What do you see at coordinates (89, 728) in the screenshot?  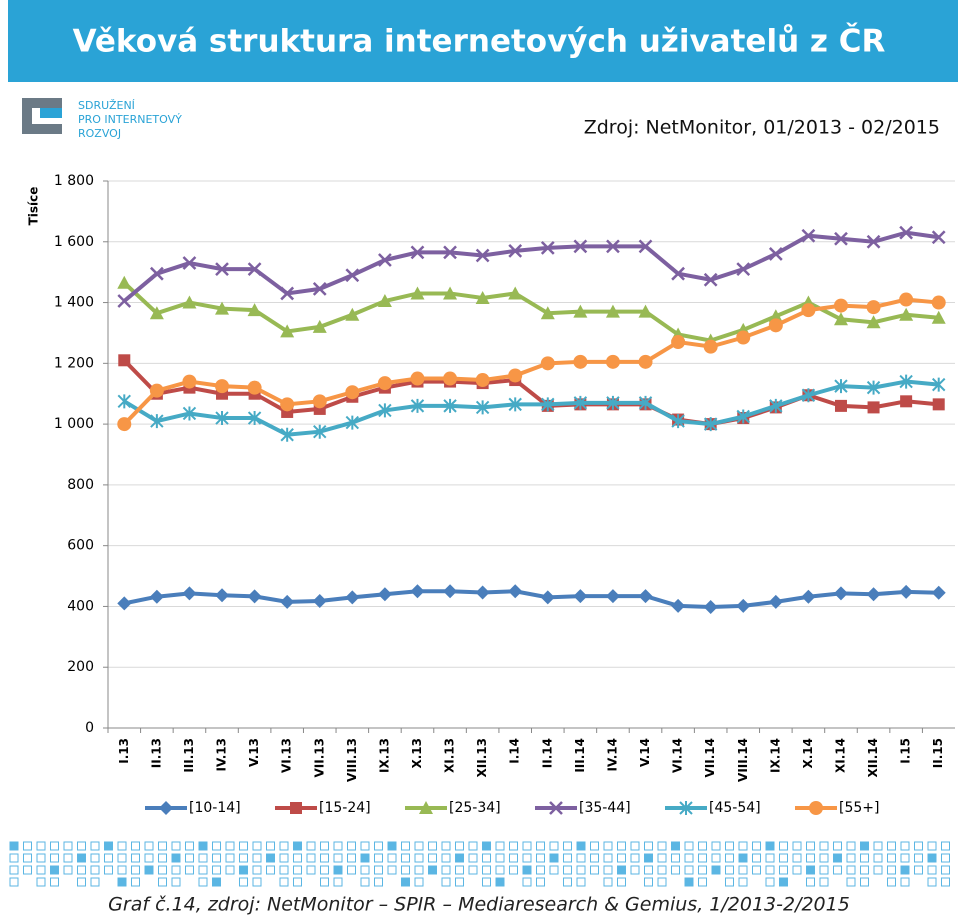 I see `y-tick-label: 0` at bounding box center [89, 728].